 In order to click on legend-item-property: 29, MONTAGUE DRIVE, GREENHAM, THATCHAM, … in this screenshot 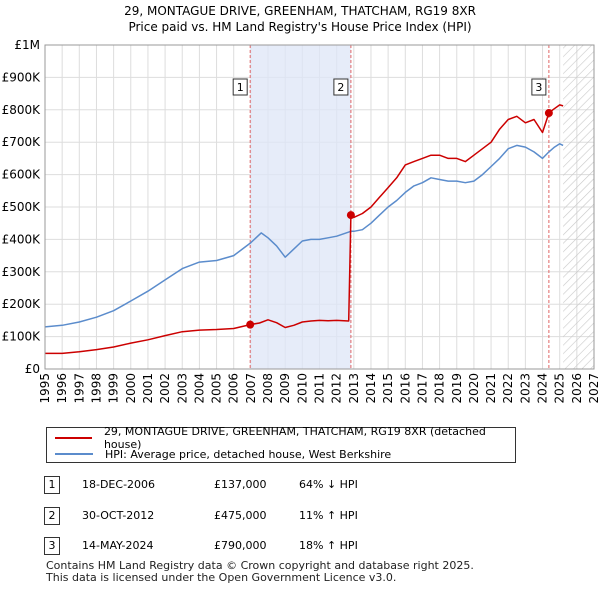, I will do `click(285, 438)`.